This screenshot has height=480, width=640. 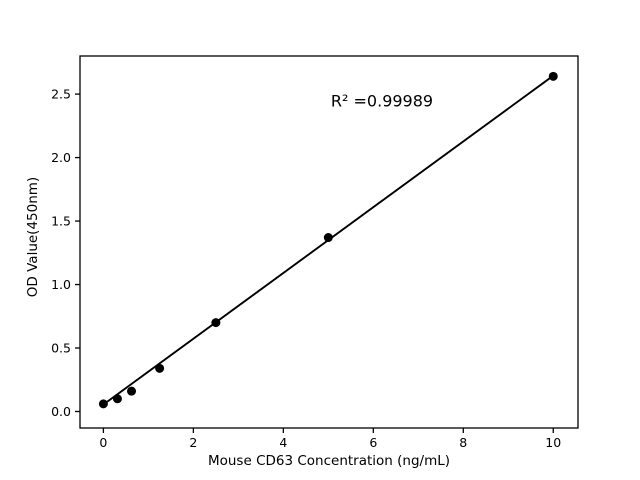 What do you see at coordinates (61, 157) in the screenshot?
I see `y-tick-label: 2.0` at bounding box center [61, 157].